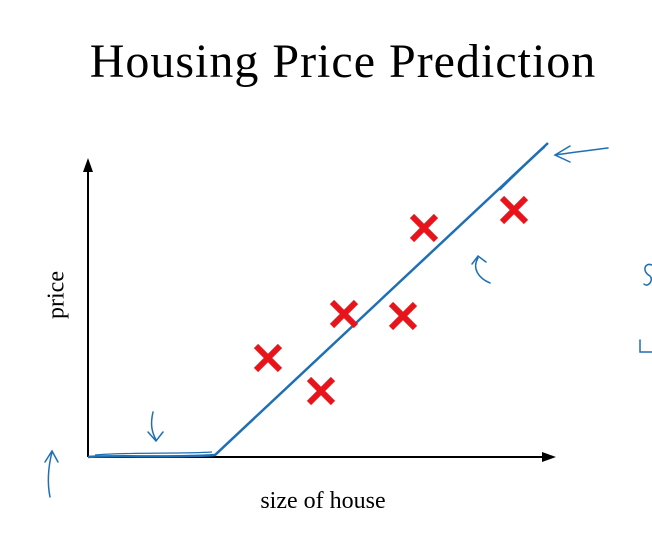  Describe the element at coordinates (322, 501) in the screenshot. I see `x-axis-label: size of house` at that location.